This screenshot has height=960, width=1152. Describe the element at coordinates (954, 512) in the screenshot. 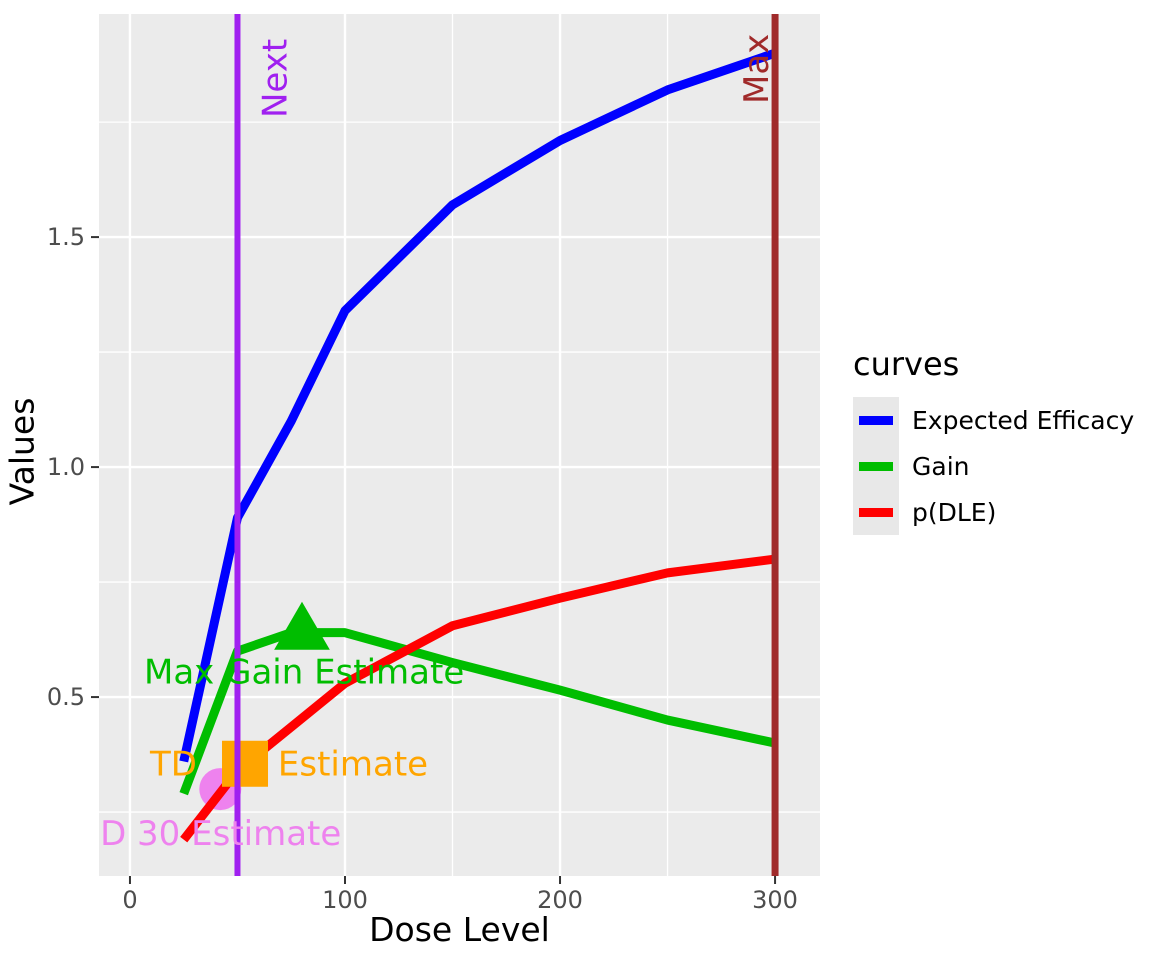

I see `legend-item-label: p(DLE)` at that location.